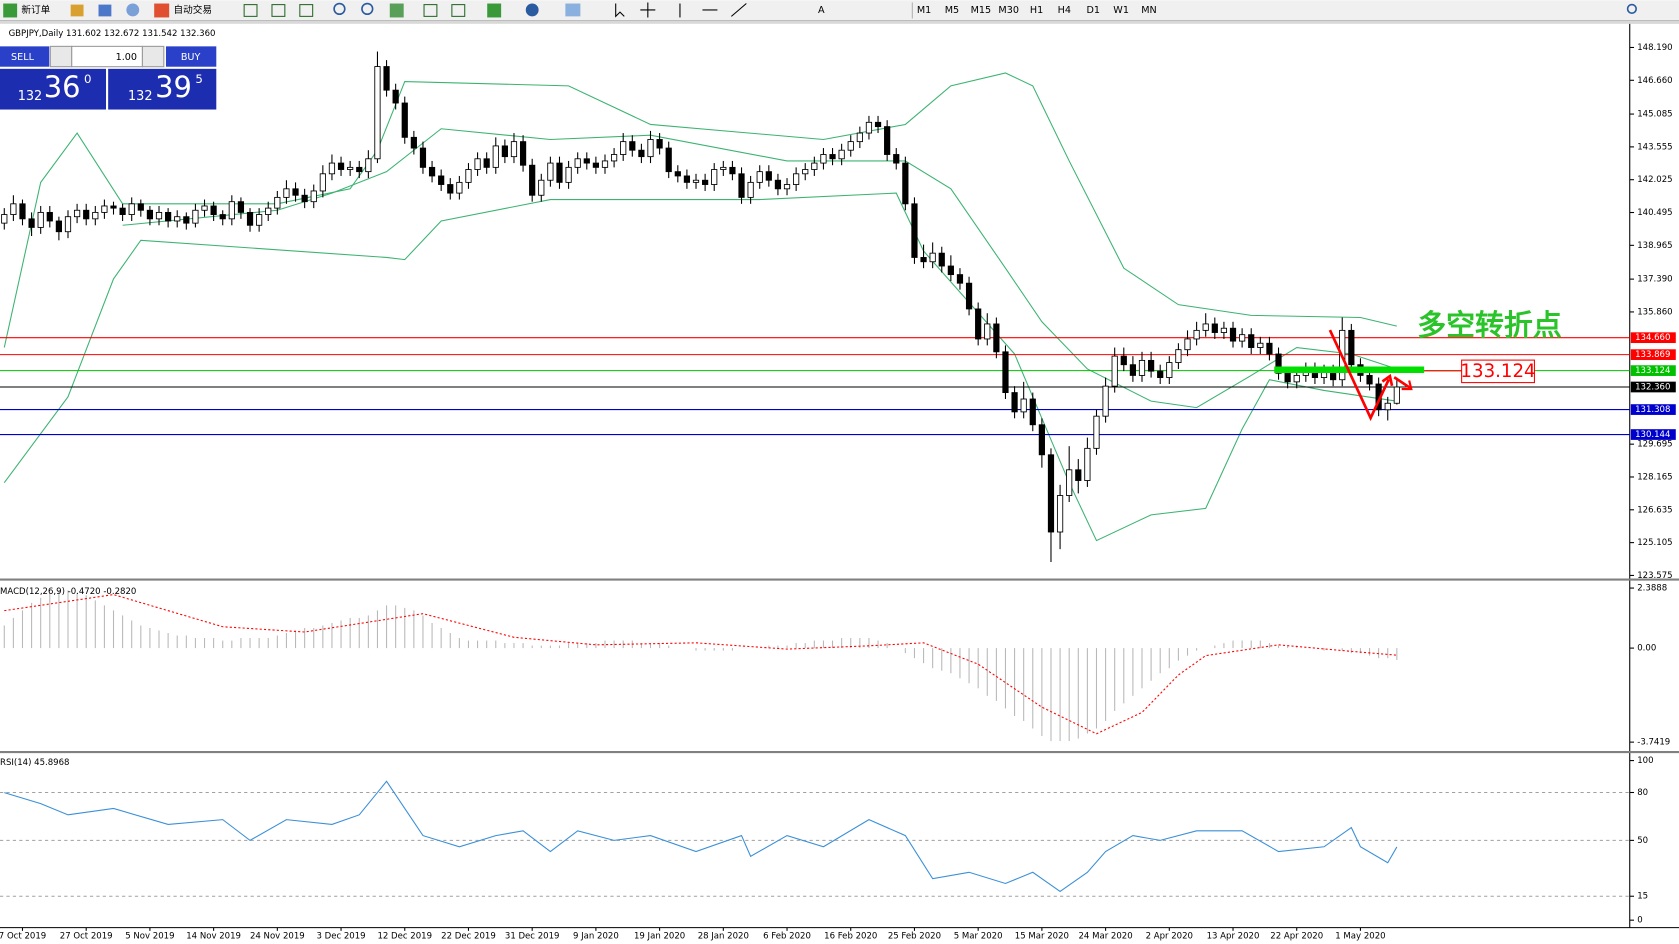  Describe the element at coordinates (339, 9) in the screenshot. I see `zoom-in` at that location.